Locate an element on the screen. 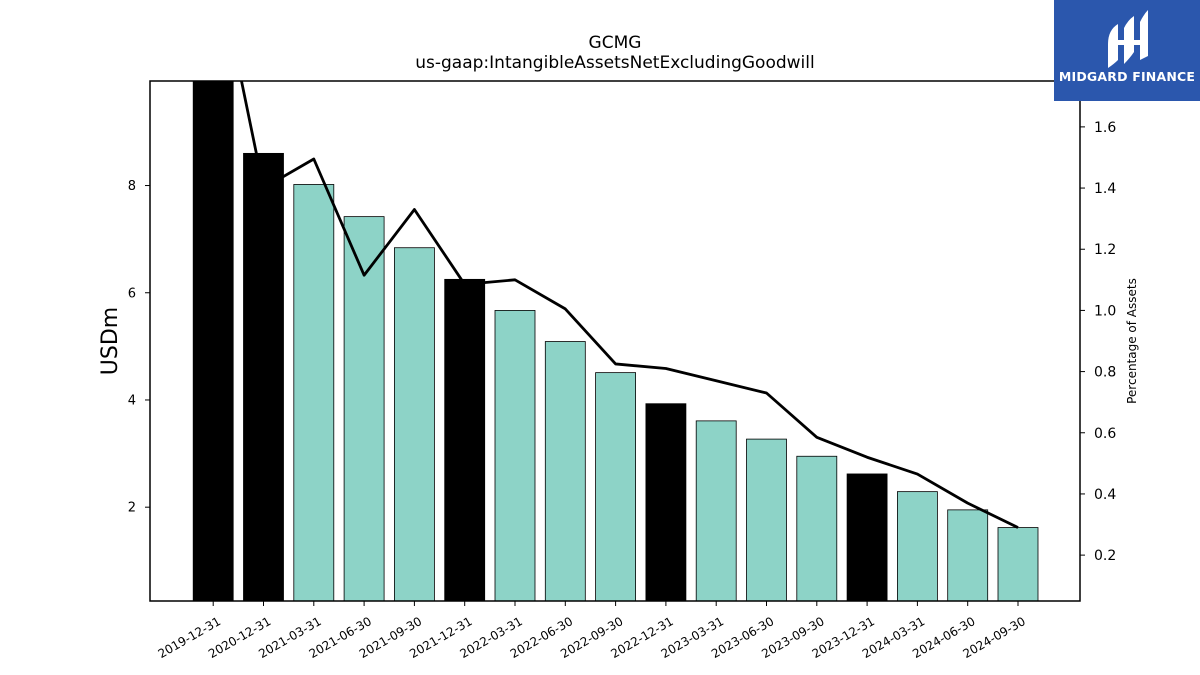 The image size is (1200, 675). y-tick-label: 8 is located at coordinates (132, 186).